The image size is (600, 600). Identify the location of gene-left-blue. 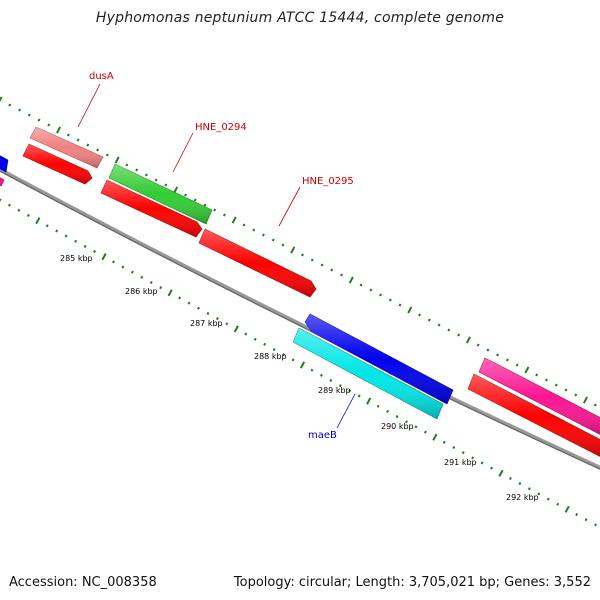
(4, 163).